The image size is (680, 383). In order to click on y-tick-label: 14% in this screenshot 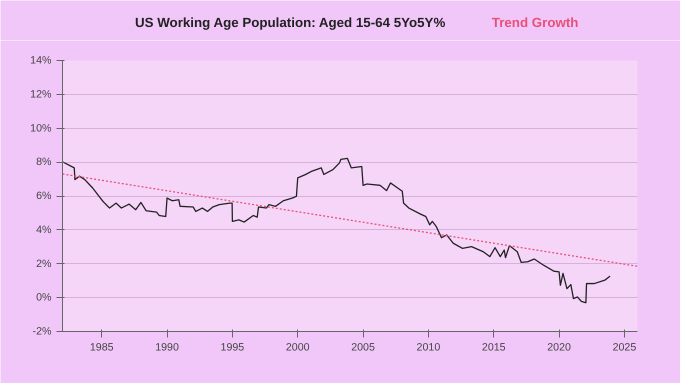, I will do `click(41, 60)`.